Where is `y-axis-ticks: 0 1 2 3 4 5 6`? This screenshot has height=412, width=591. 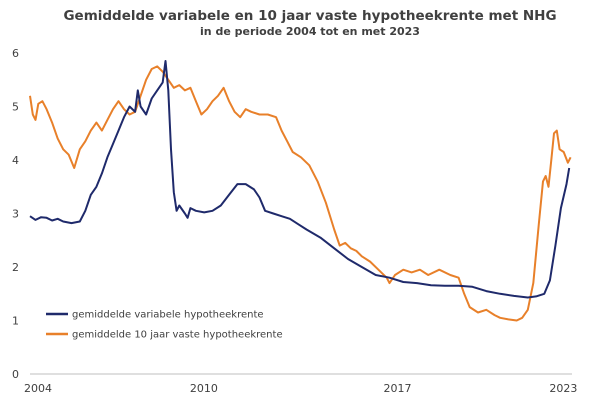 y-axis-ticks: 0 1 2 3 4 5 6 is located at coordinates (15, 214).